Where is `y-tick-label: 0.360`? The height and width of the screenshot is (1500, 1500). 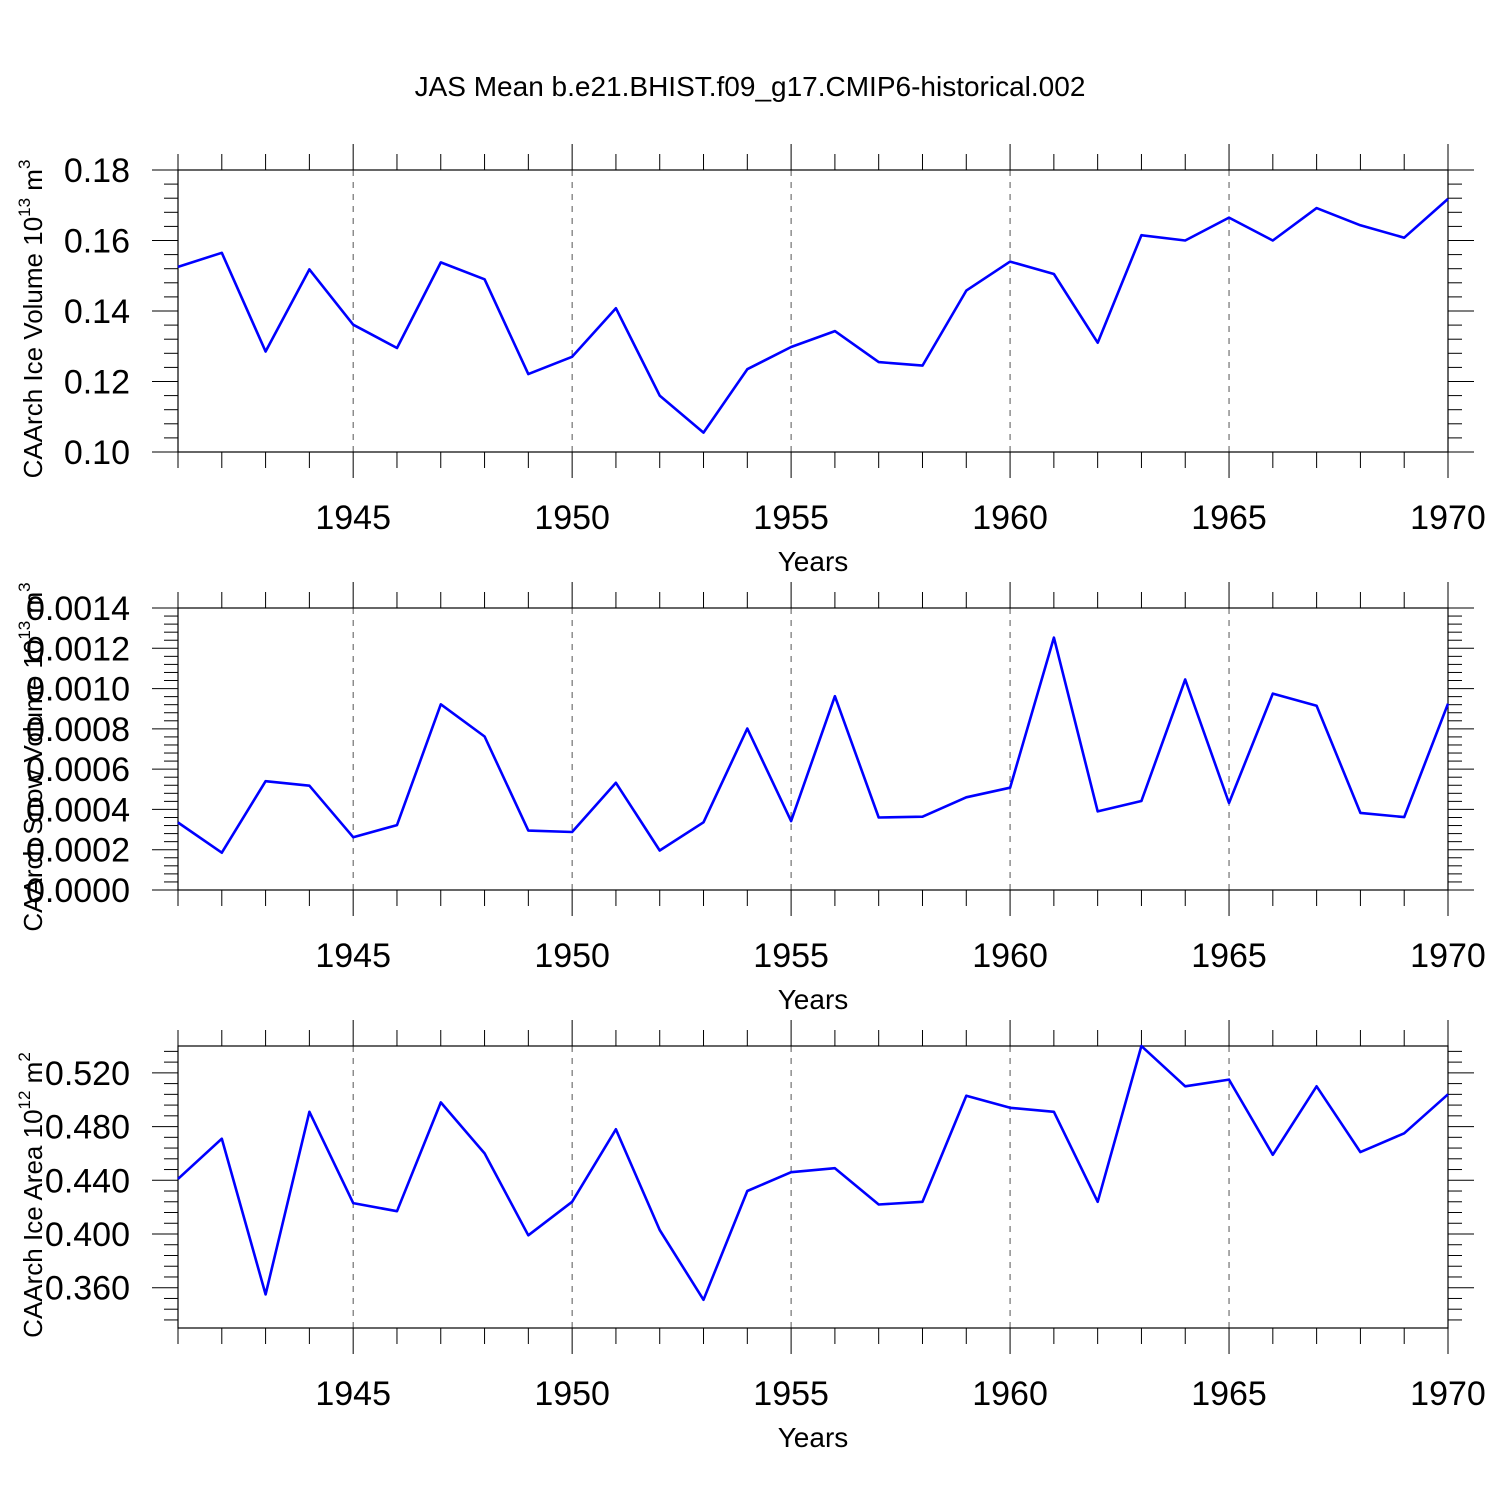
y-tick-label: 0.360 is located at coordinates (87, 1289).